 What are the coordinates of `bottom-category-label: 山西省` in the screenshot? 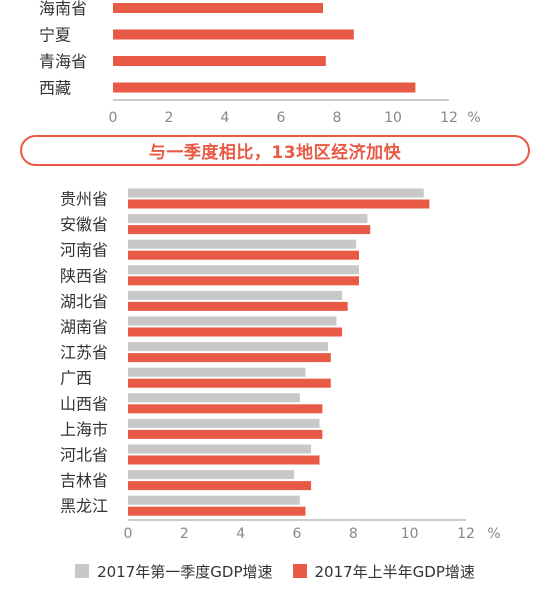 It's located at (84, 403).